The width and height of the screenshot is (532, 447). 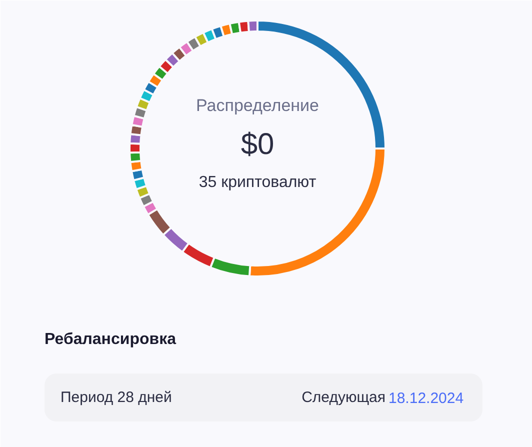 What do you see at coordinates (258, 105) in the screenshot?
I see `text: Распределение` at bounding box center [258, 105].